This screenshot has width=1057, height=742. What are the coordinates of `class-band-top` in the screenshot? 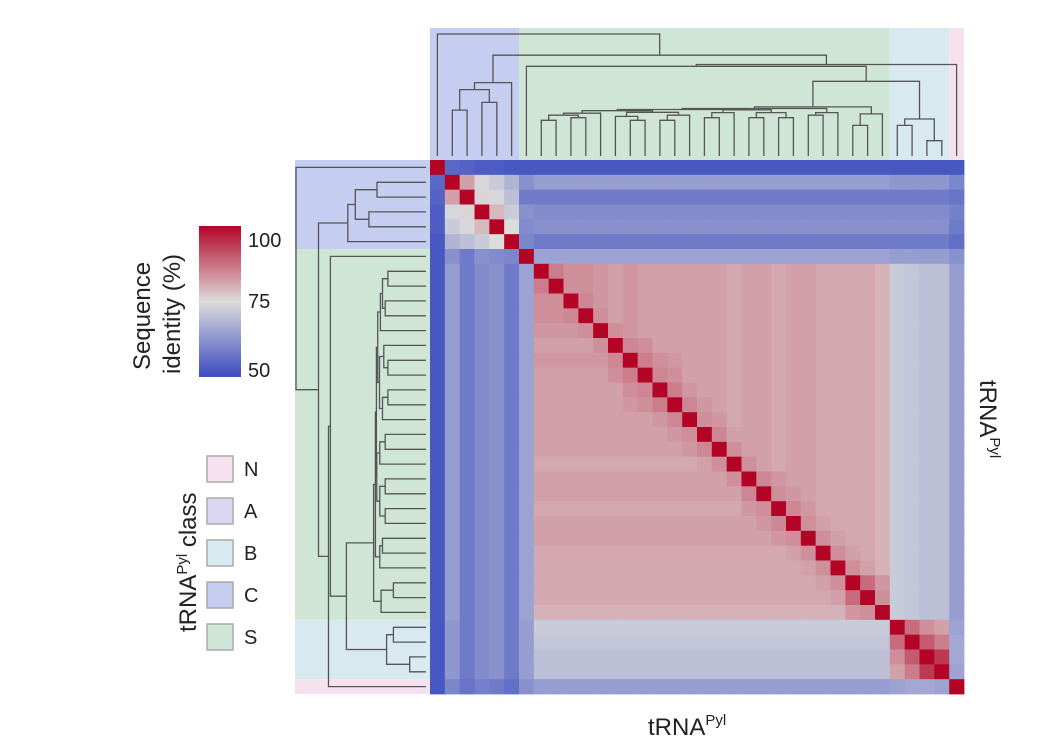 It's located at (474, 94).